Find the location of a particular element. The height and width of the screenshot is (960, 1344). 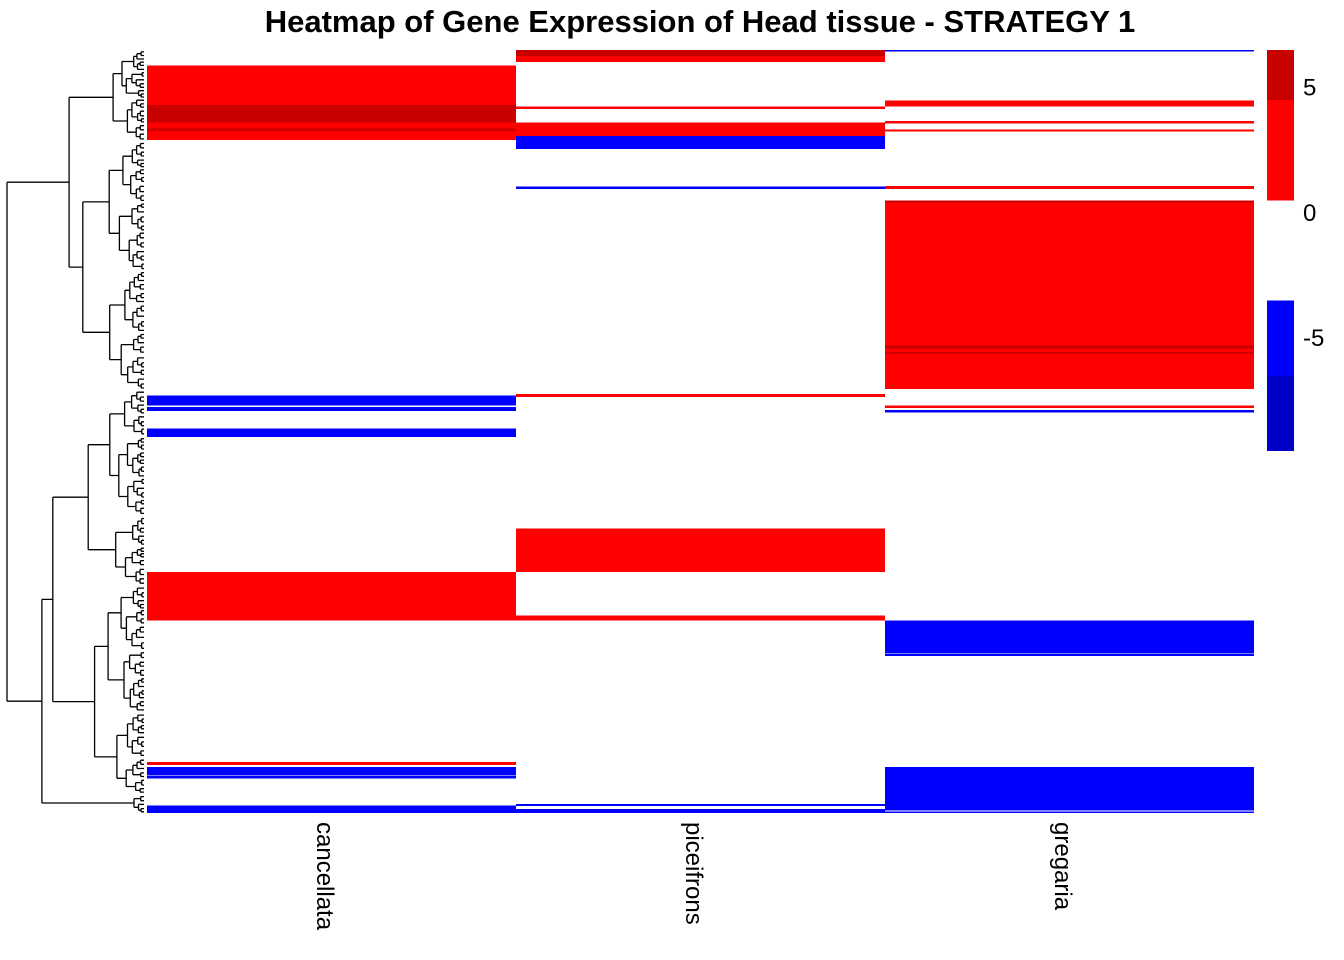

legend-tick-label: 5 is located at coordinates (1309, 88).